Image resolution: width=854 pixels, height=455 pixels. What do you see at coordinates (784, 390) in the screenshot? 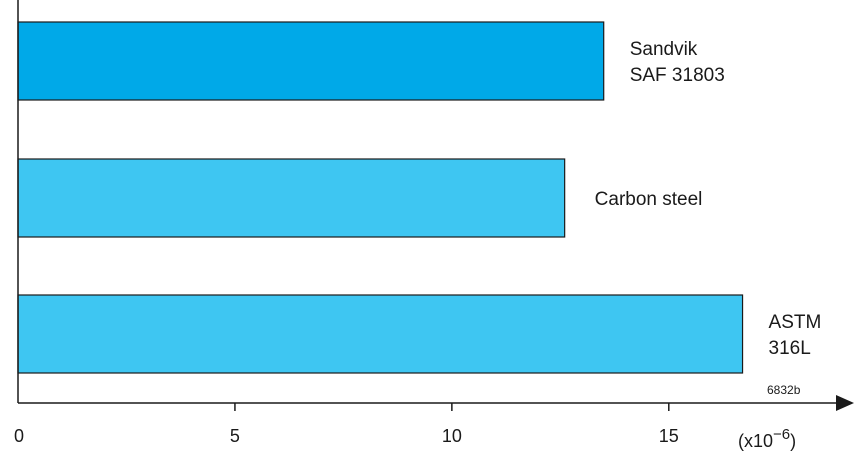
I see `figure-code-note: 6832b` at bounding box center [784, 390].